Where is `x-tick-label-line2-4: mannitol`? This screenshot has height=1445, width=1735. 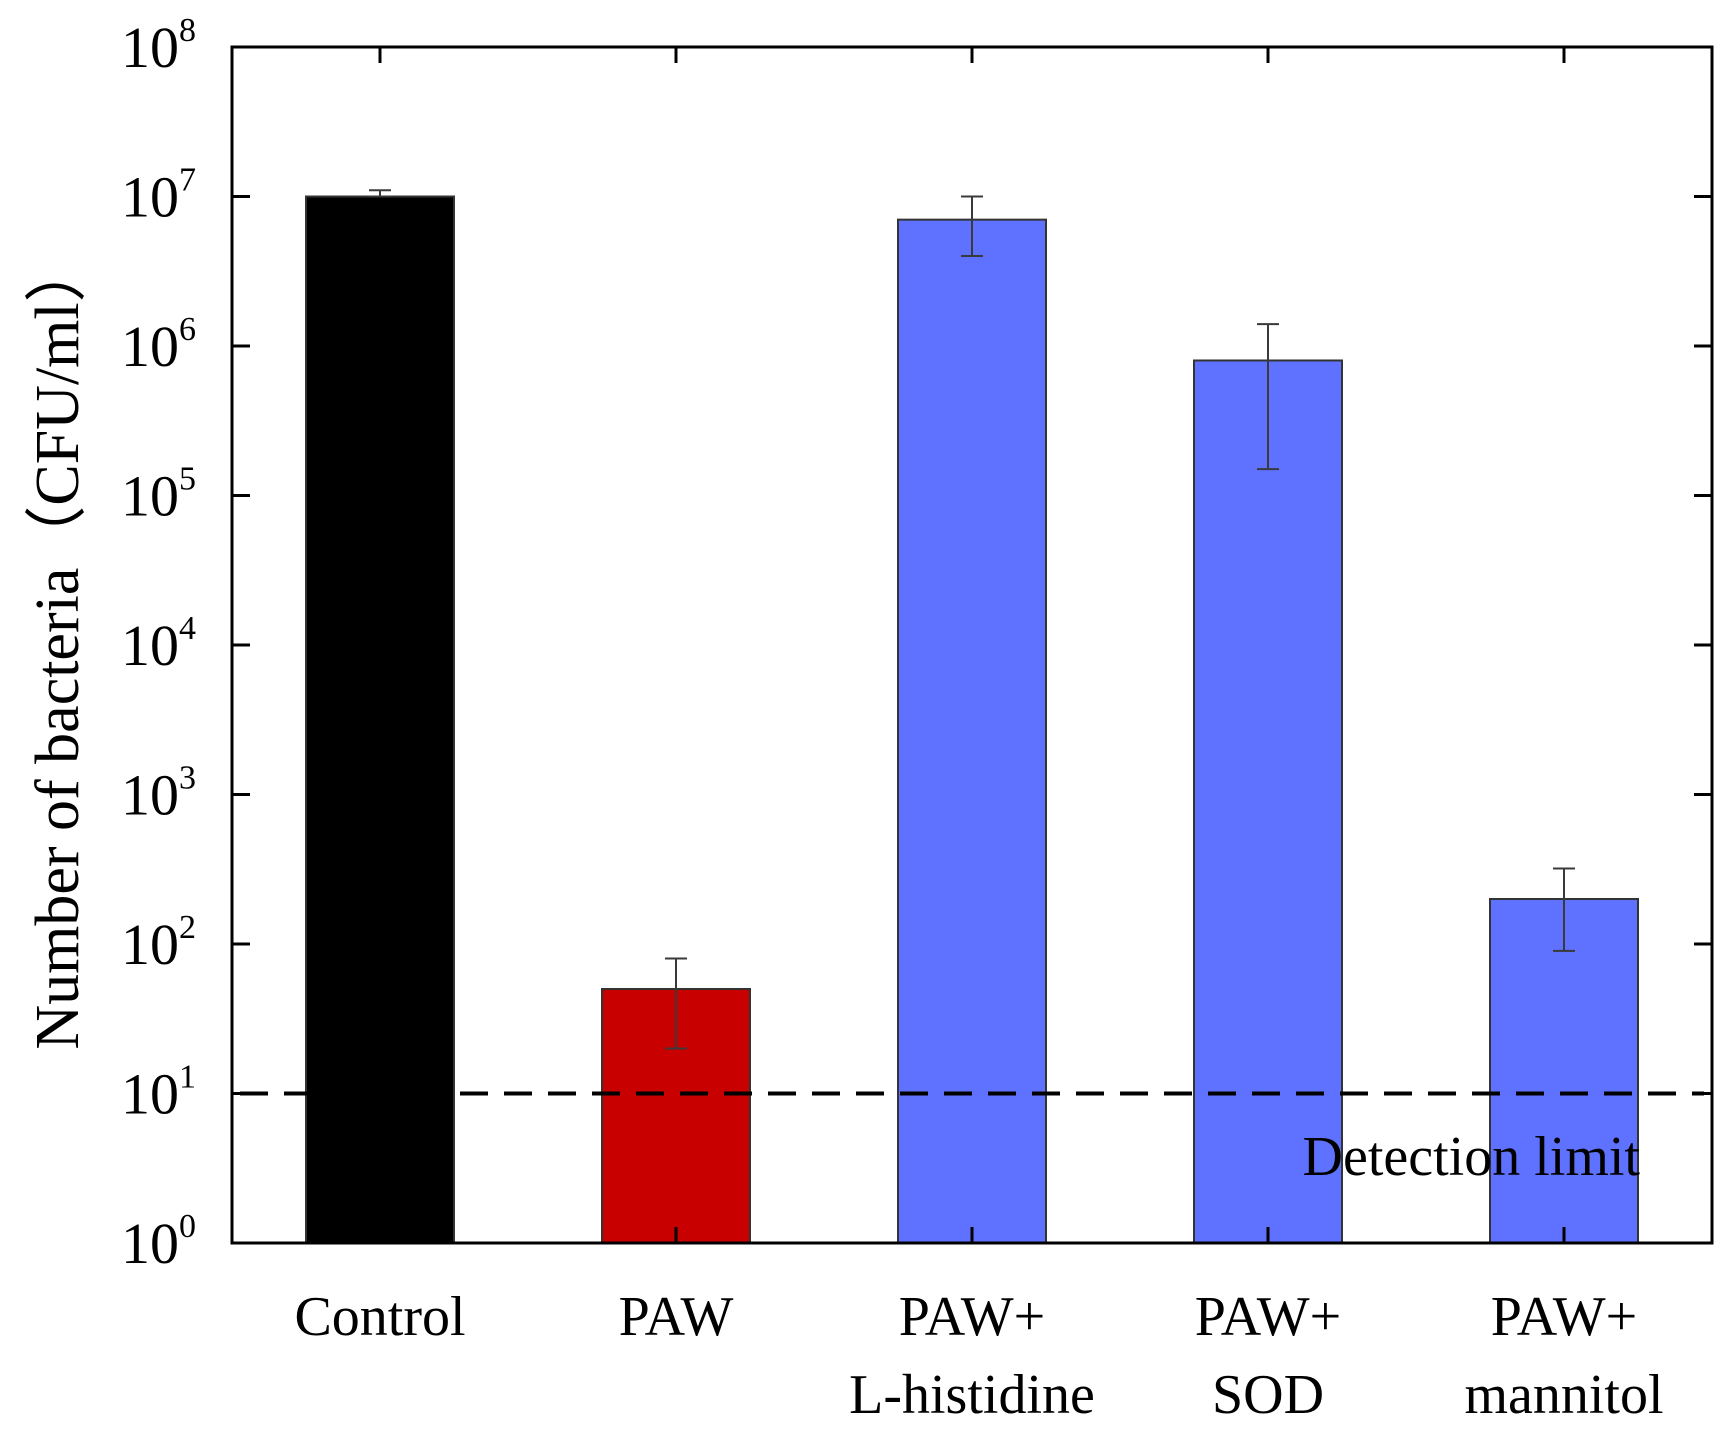 x-tick-label-line2-4: mannitol is located at coordinates (1563, 1395).